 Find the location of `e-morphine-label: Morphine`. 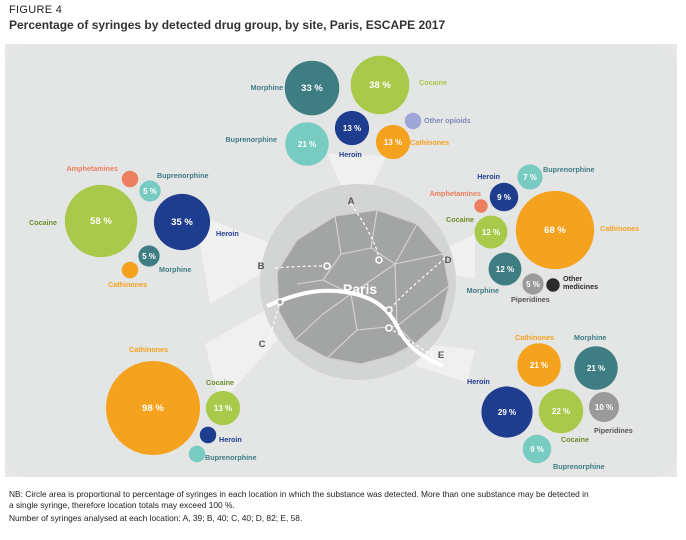

e-morphine-label: Morphine is located at coordinates (590, 337).